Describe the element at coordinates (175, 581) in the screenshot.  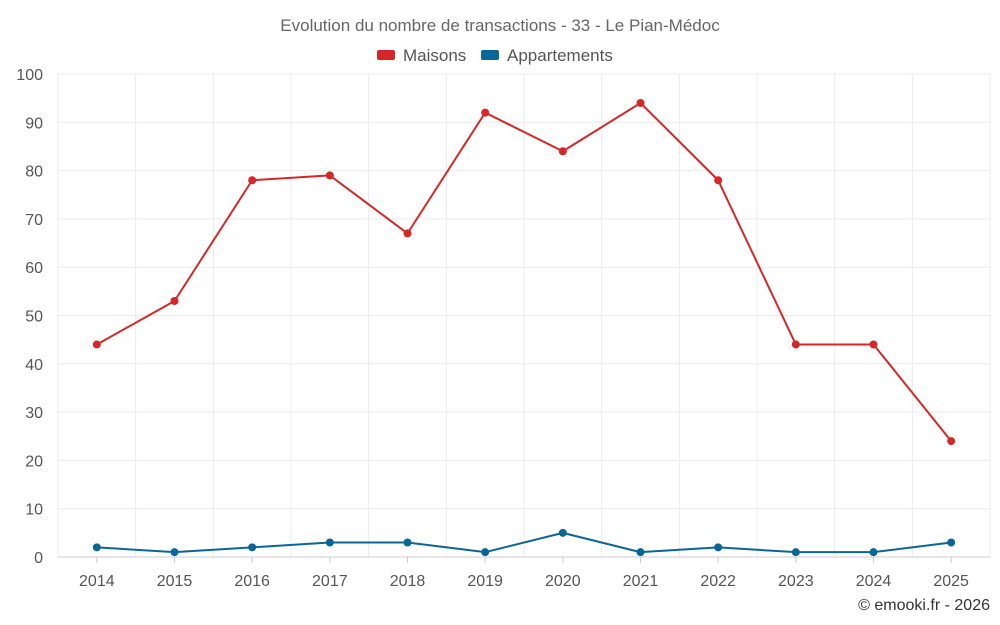
I see `x-tick-label-2015: 2015` at that location.